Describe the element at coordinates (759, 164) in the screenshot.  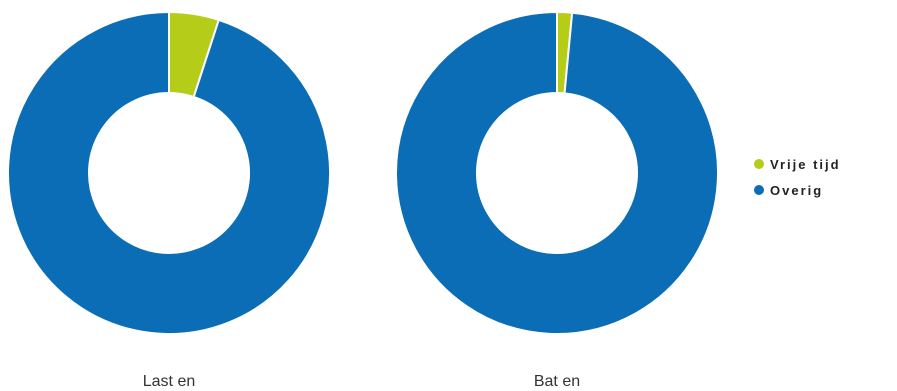
I see `legend-marker-vrije-tijd` at that location.